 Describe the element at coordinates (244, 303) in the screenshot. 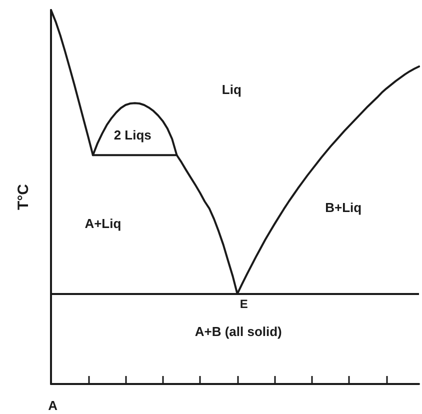

I see `annotation: E` at that location.